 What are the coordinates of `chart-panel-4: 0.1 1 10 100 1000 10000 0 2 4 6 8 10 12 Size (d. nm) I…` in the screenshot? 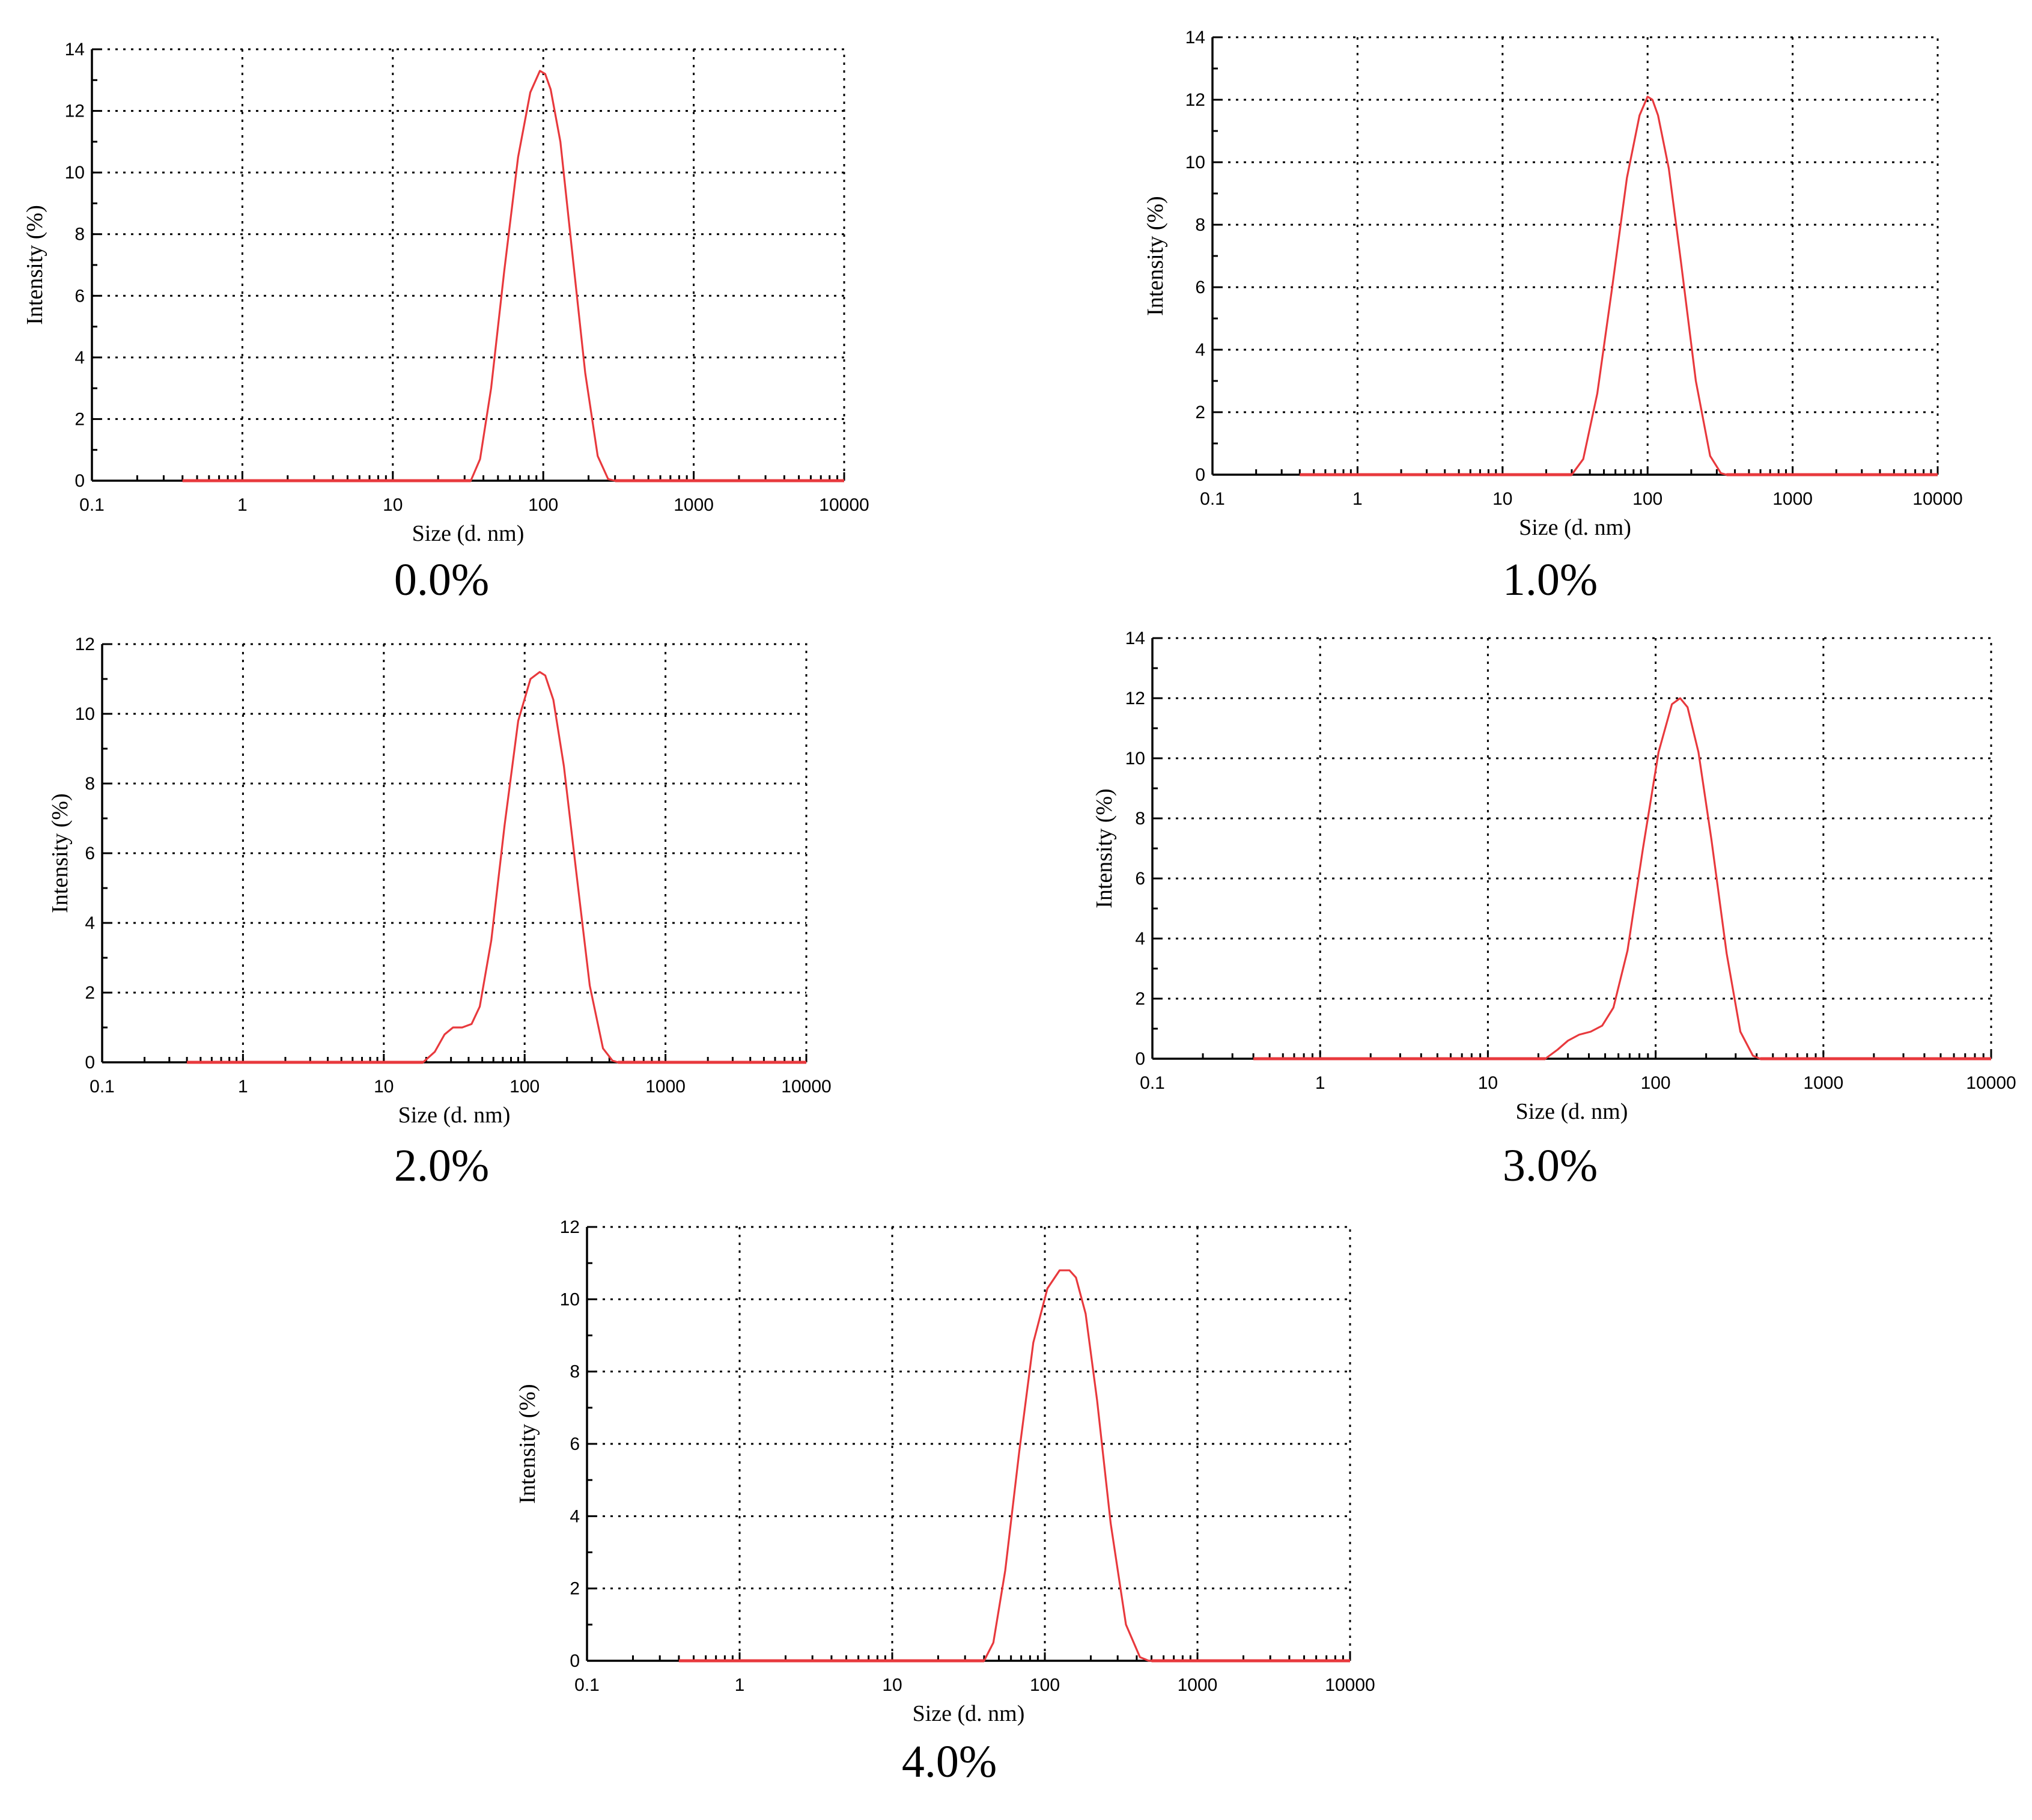 It's located at (945, 1502).